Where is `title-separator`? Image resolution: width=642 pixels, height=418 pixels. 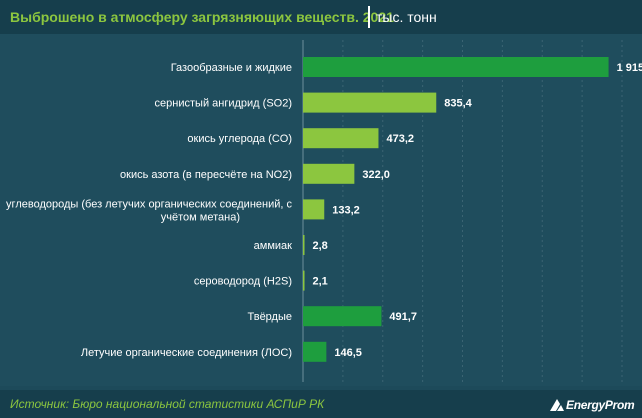
title-separator is located at coordinates (369, 17).